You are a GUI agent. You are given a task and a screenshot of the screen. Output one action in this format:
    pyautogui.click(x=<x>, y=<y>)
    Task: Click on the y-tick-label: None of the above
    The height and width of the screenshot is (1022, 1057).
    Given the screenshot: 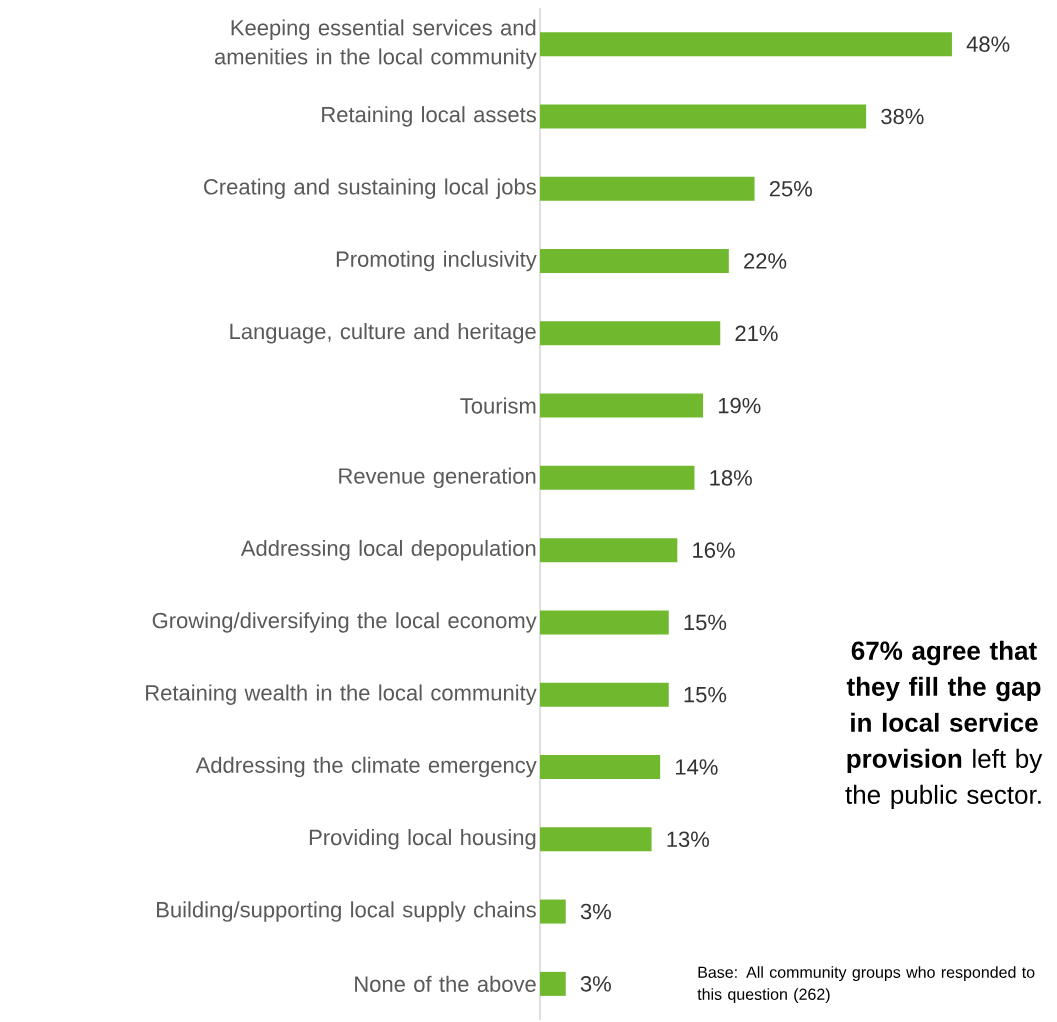 What is the action you would take?
    pyautogui.click(x=445, y=983)
    